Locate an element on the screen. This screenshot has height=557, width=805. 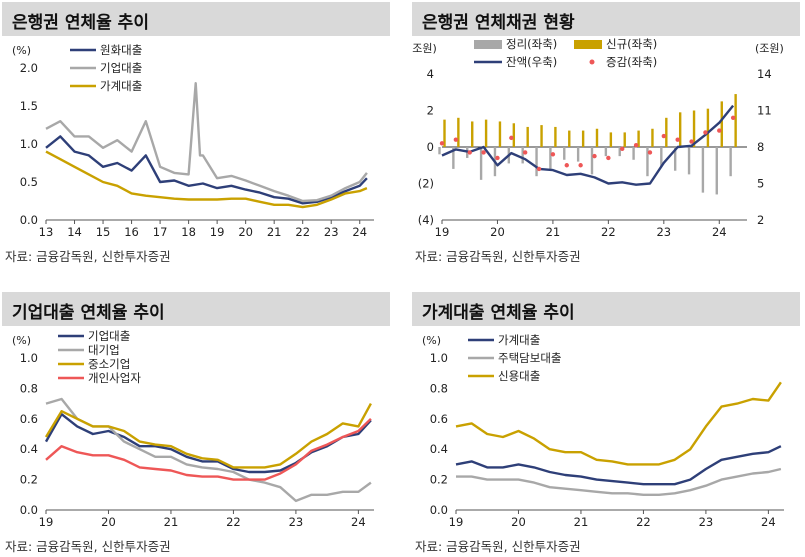
chart-title-bar: 기업대출 연체율 추이 is located at coordinates (196, 309).